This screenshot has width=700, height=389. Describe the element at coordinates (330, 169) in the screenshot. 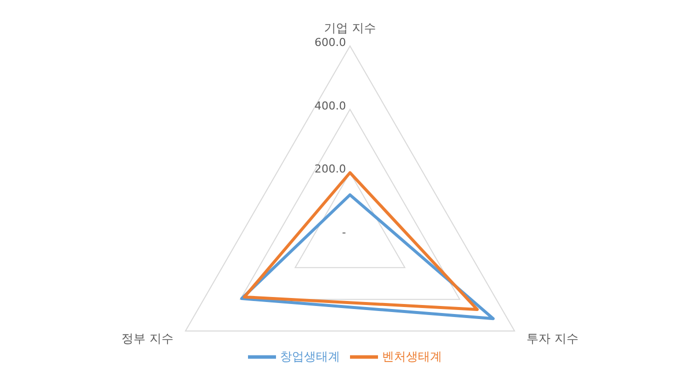

I see `y-tick-label: 200.0` at that location.